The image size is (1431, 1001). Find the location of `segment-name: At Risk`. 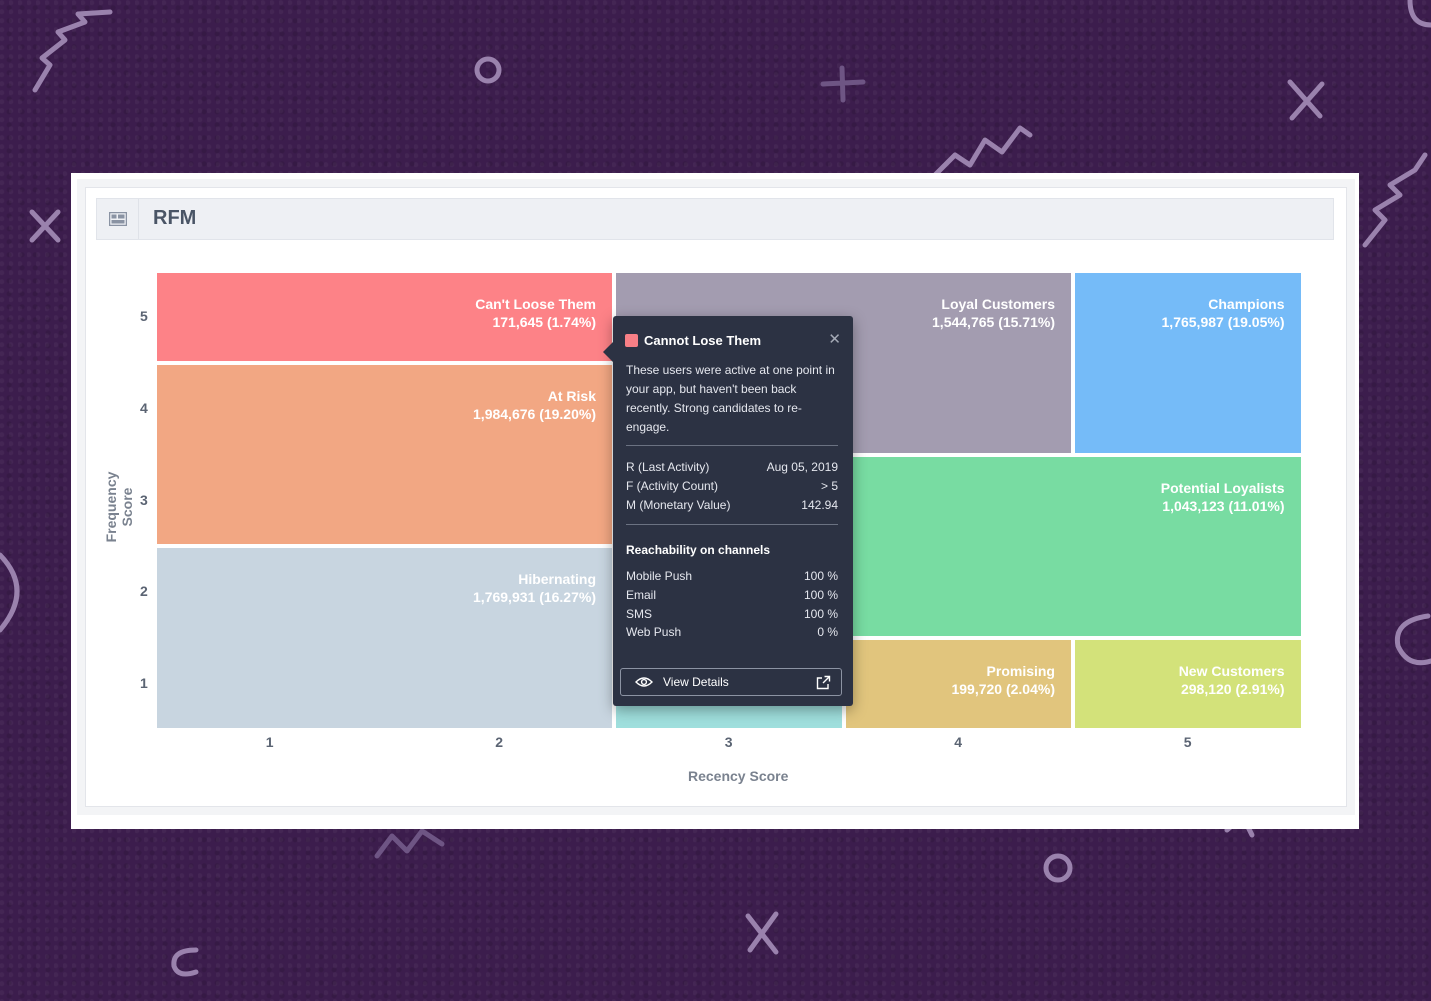

segment-name: At Risk is located at coordinates (571, 395).